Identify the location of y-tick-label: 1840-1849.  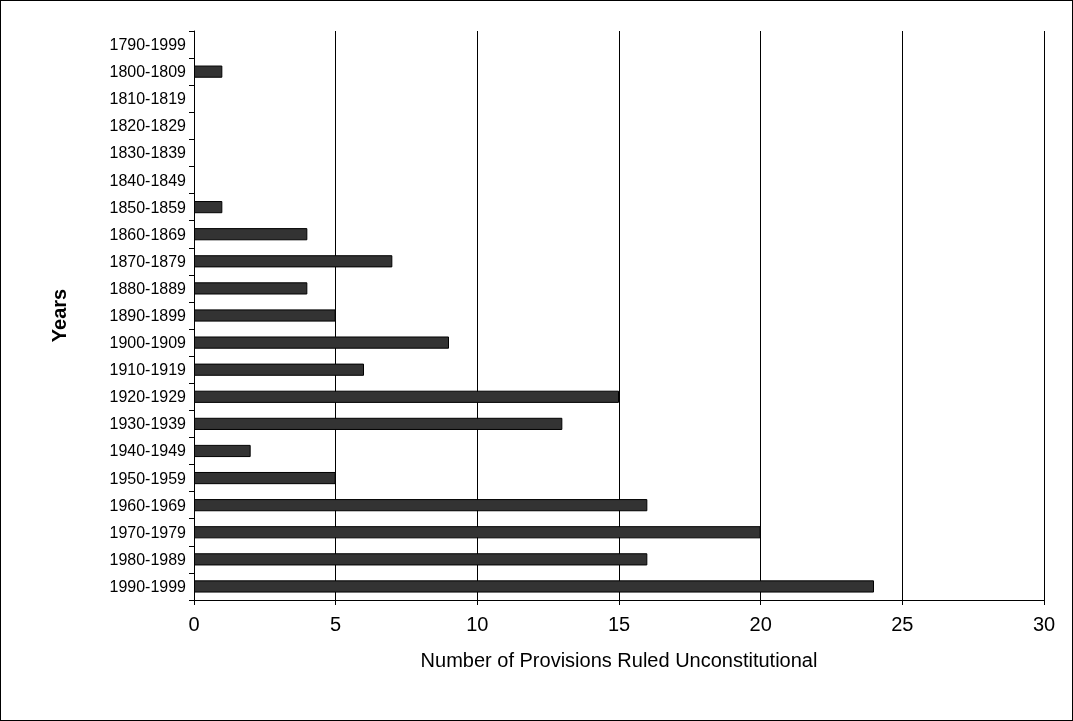
(148, 180).